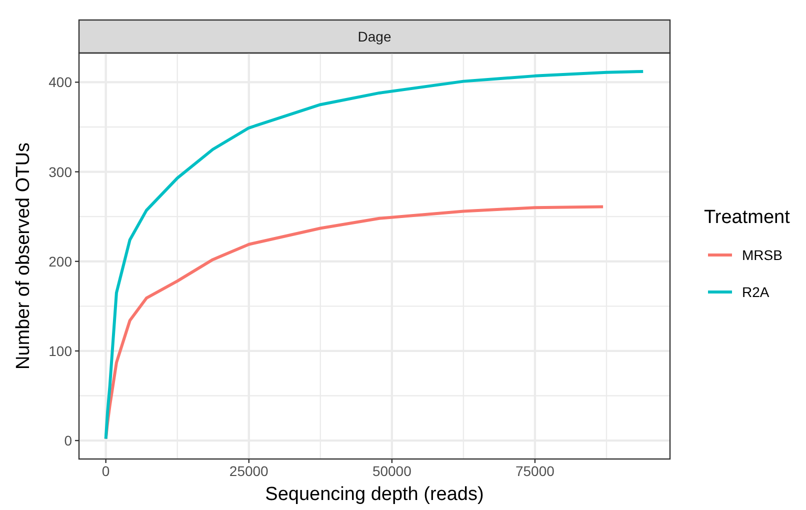  Describe the element at coordinates (60, 82) in the screenshot. I see `y-tick-label: 400` at that location.